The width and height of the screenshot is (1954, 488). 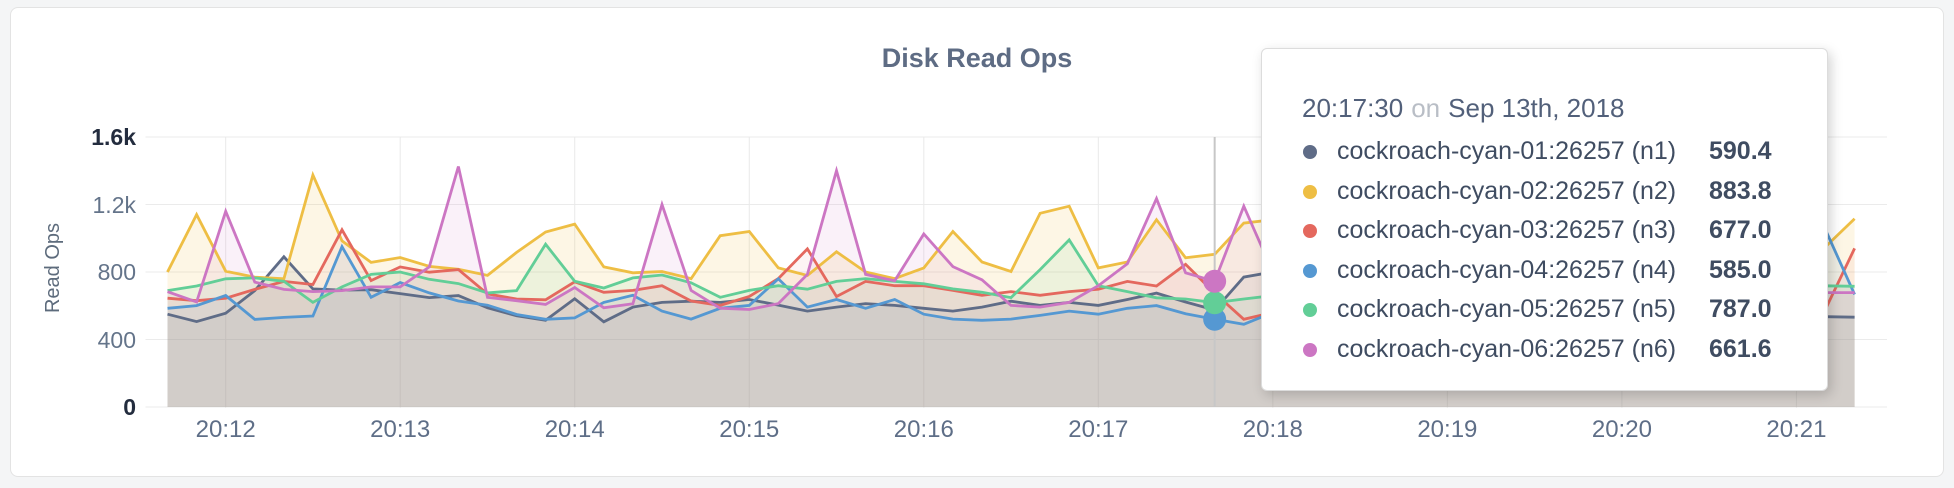 What do you see at coordinates (1740, 151) in the screenshot?
I see `tooltip-series-value: 590.4` at bounding box center [1740, 151].